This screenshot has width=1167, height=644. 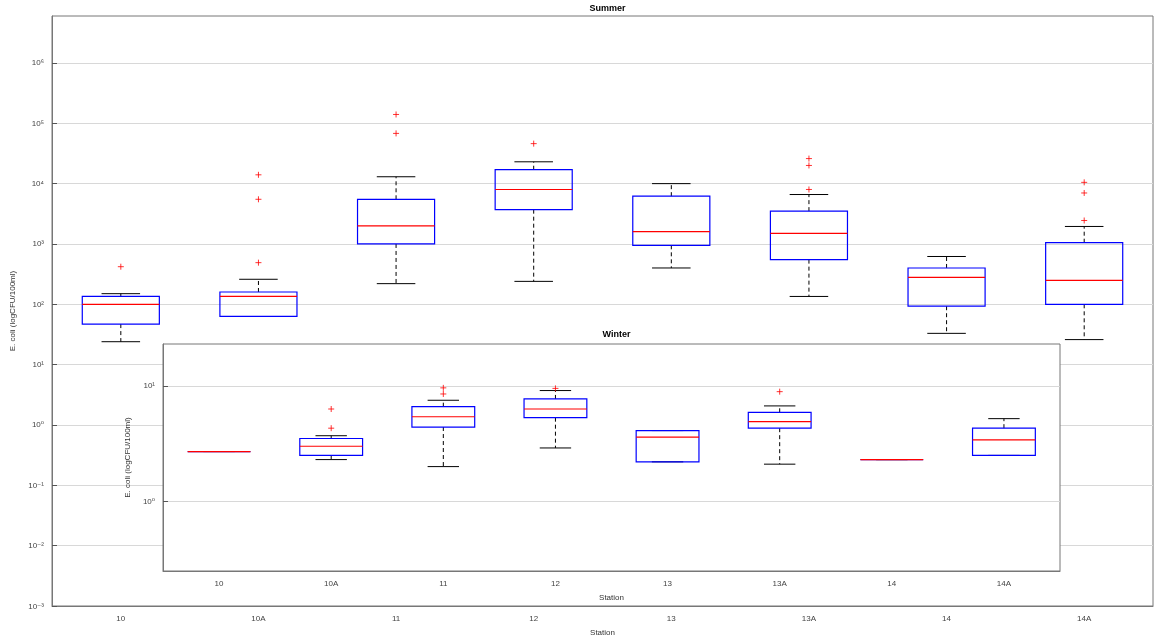 What do you see at coordinates (38, 304) in the screenshot?
I see `y-tick-label: 10²` at bounding box center [38, 304].